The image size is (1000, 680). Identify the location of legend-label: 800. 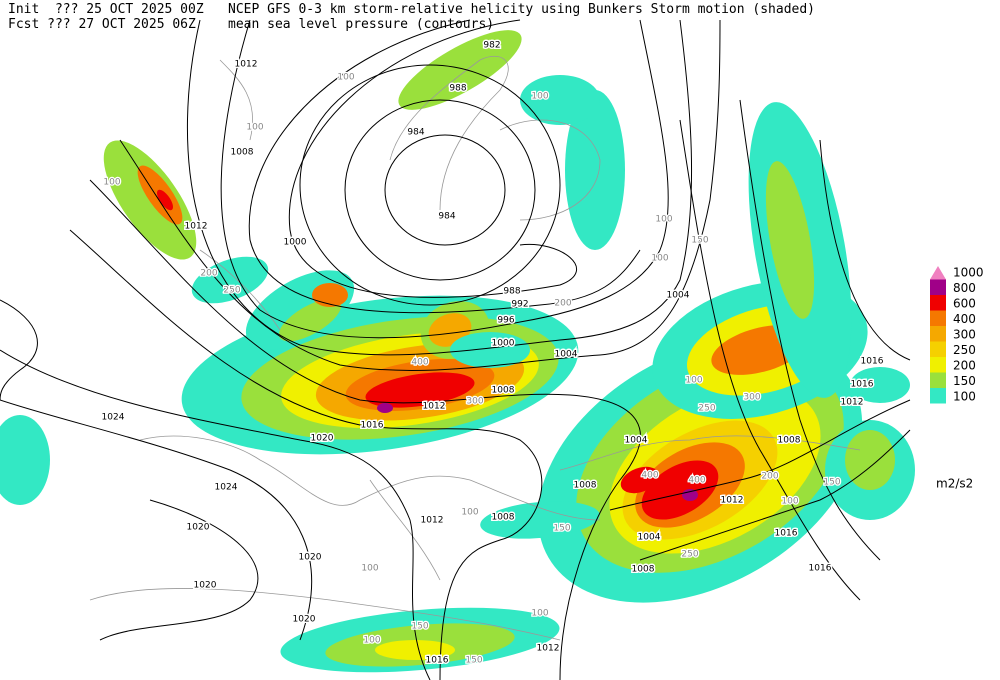
(964, 288).